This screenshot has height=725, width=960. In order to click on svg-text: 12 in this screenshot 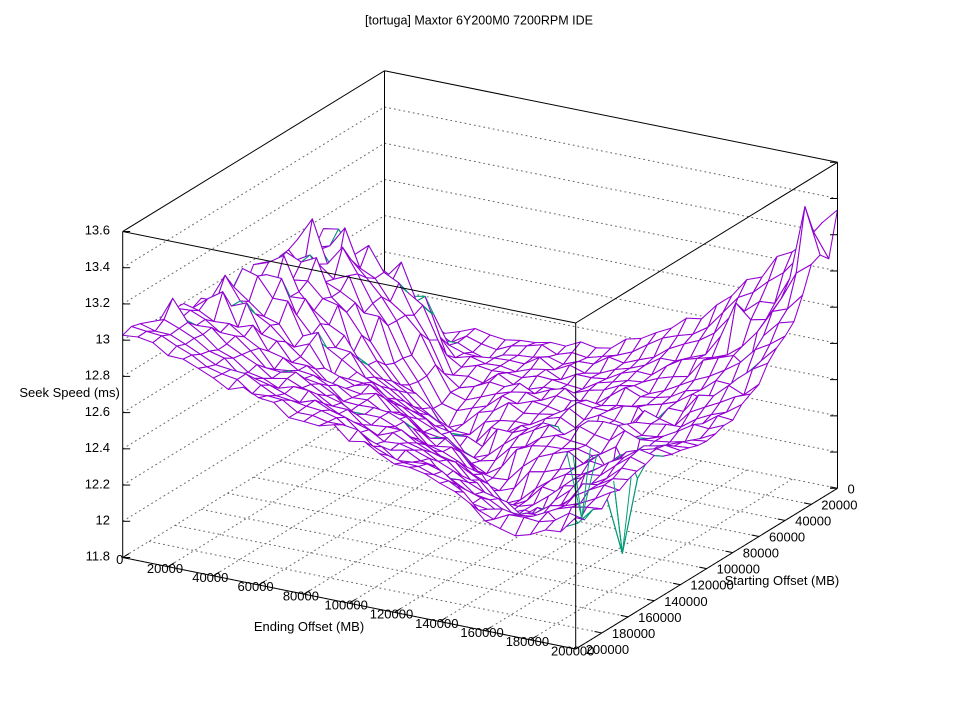, I will do `click(103, 520)`.